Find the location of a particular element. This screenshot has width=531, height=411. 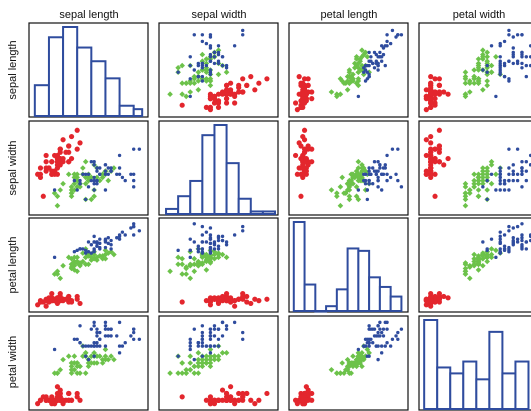

panel-sepal-length-vs-petal-length is located at coordinates (348, 70).